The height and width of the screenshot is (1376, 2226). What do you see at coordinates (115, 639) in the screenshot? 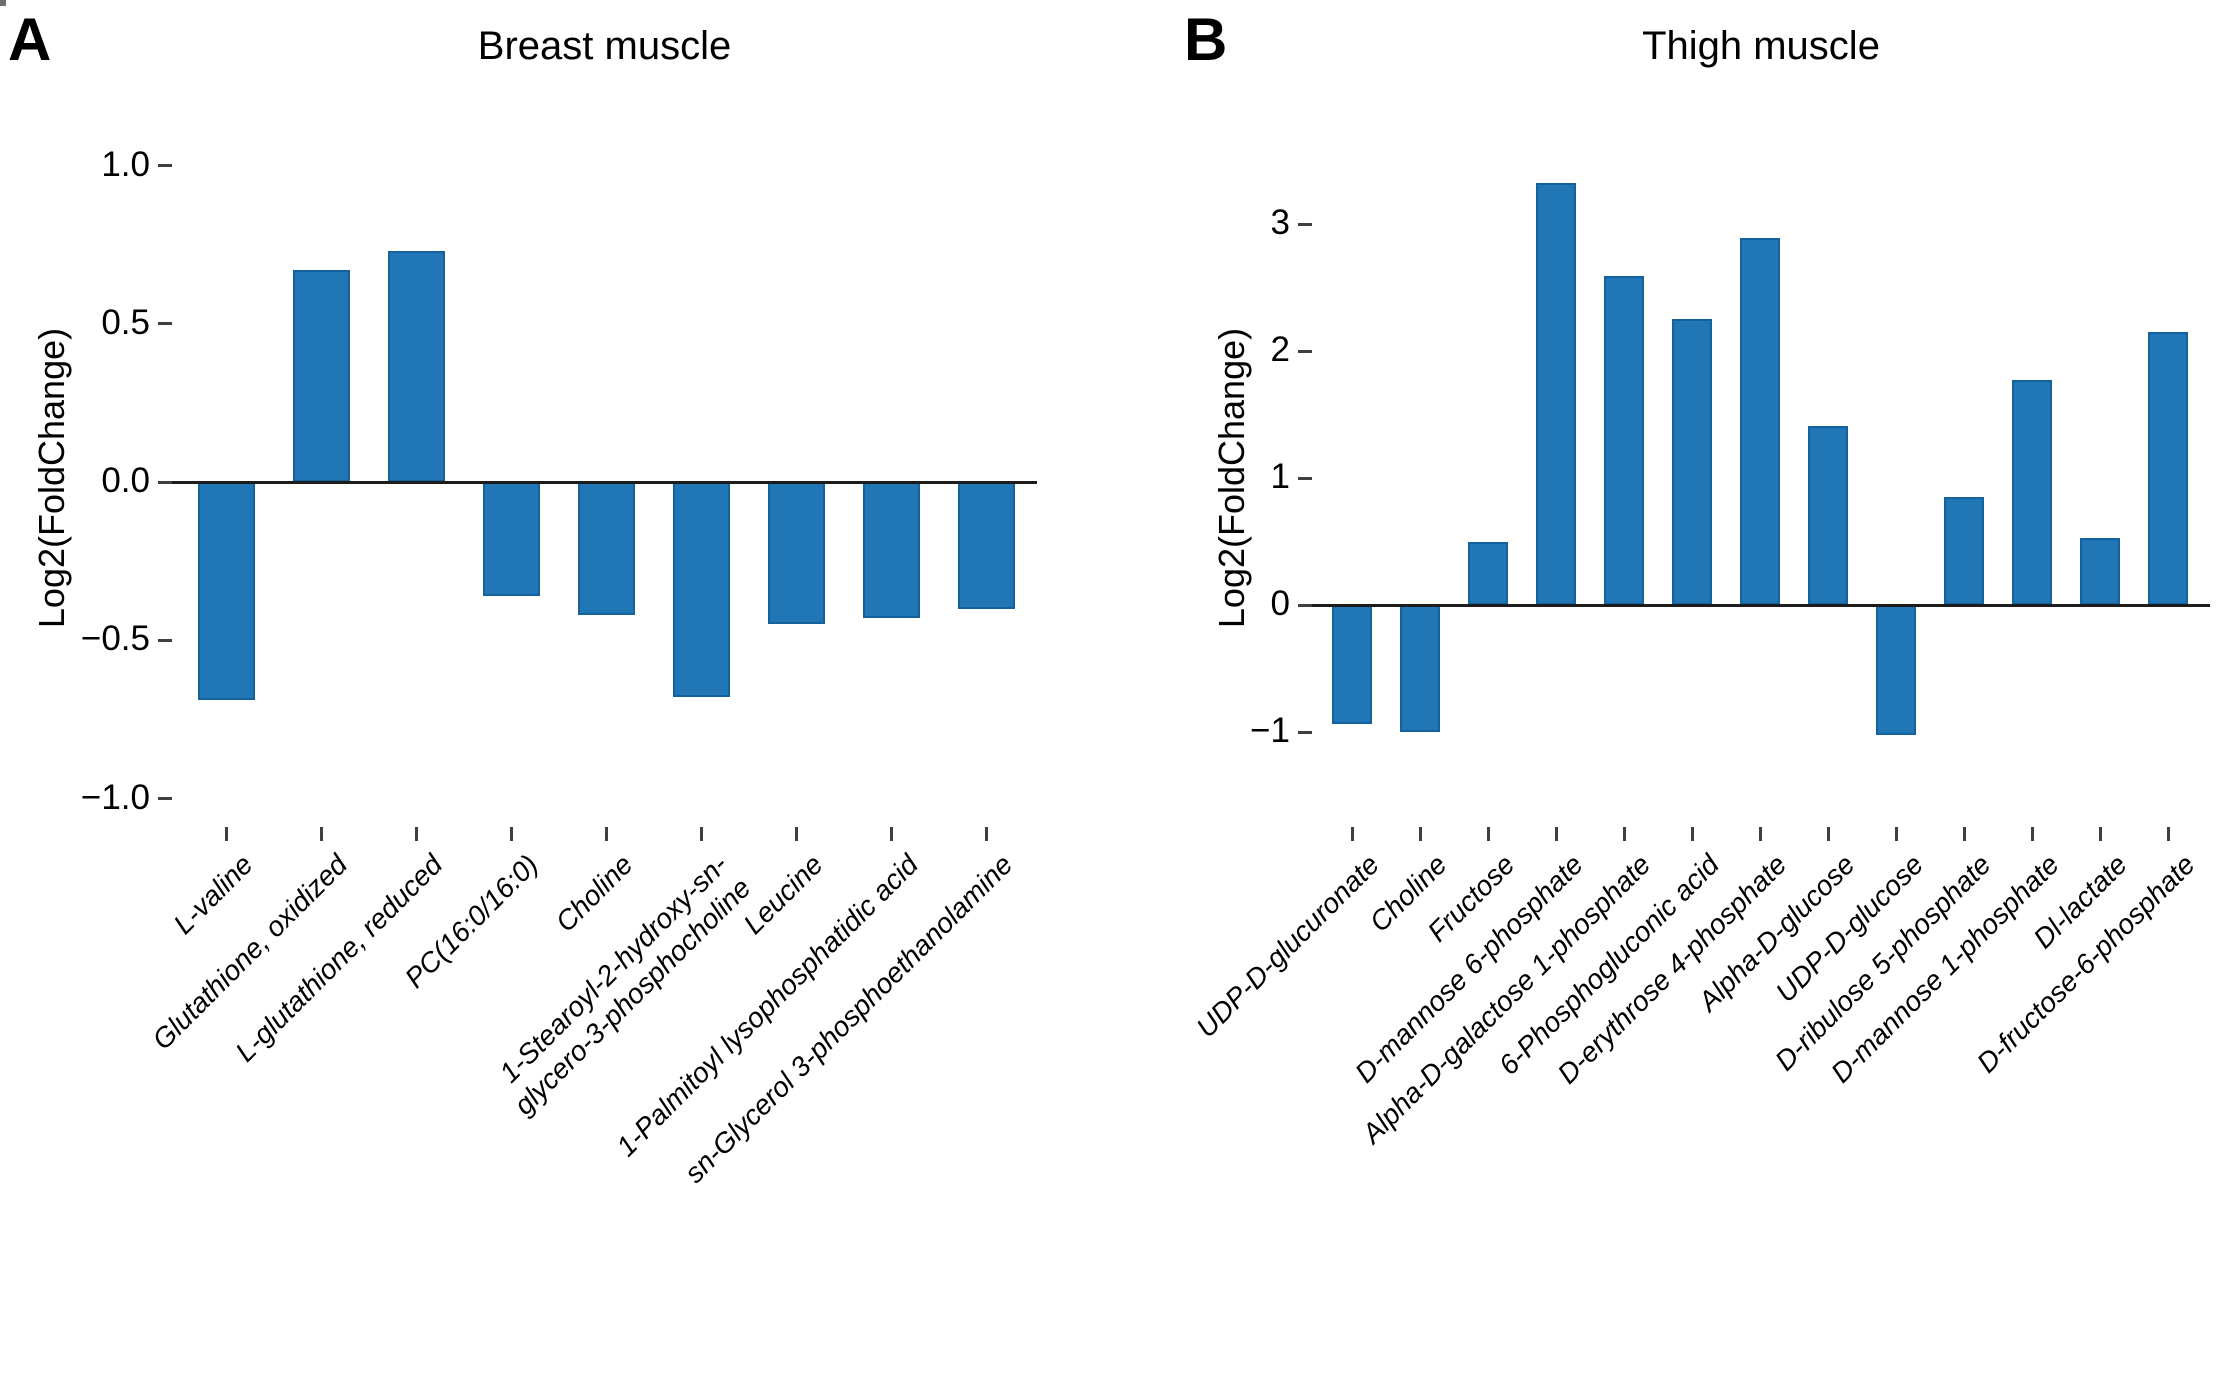
I see `panel-a-ytick-label: −0.5` at bounding box center [115, 639].